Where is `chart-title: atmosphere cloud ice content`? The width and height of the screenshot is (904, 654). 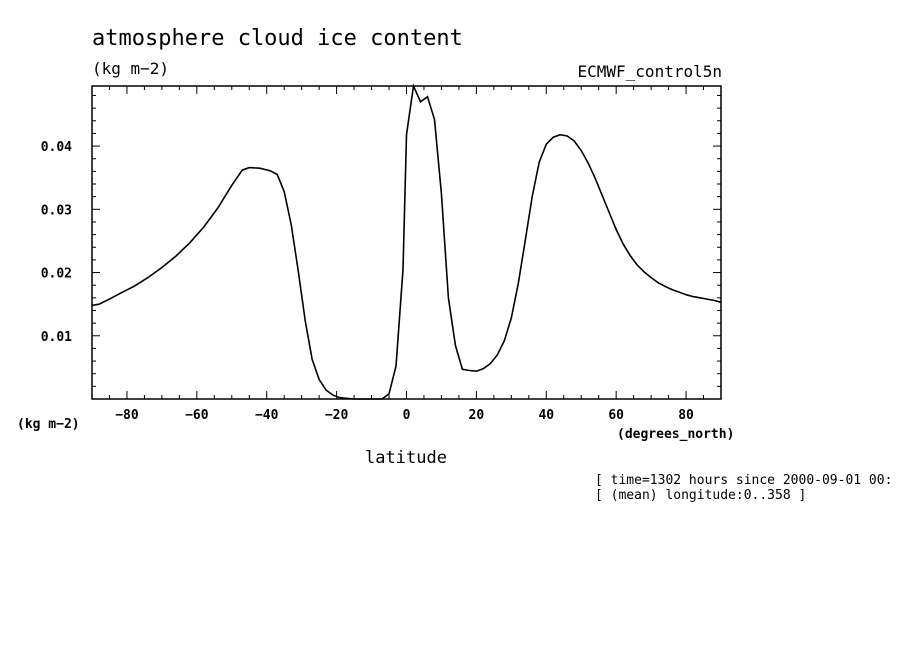
chart-title: atmosphere cloud ice content is located at coordinates (277, 38).